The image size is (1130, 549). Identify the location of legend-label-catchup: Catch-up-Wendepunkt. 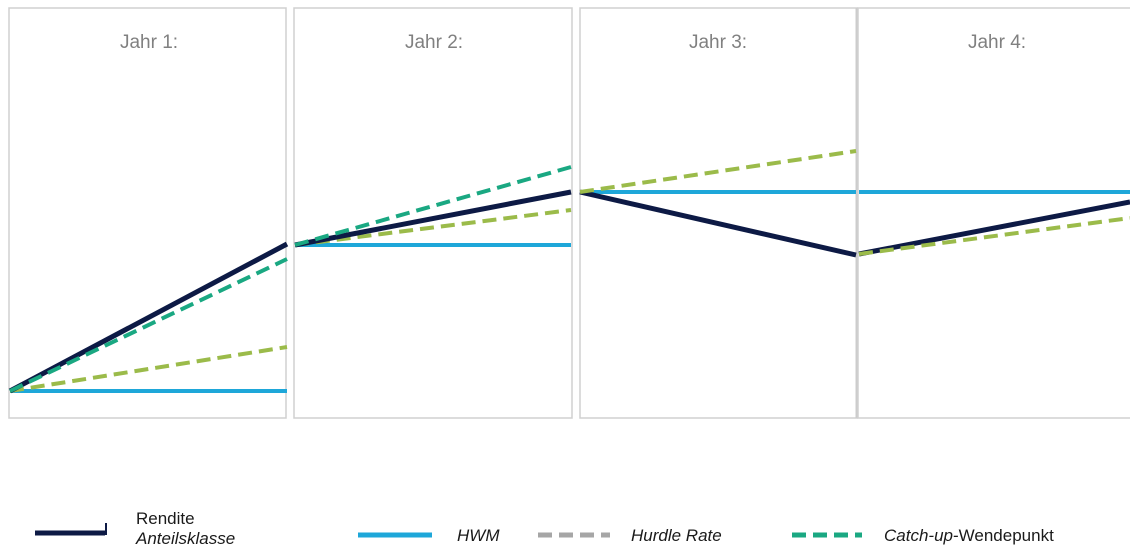
(969, 535).